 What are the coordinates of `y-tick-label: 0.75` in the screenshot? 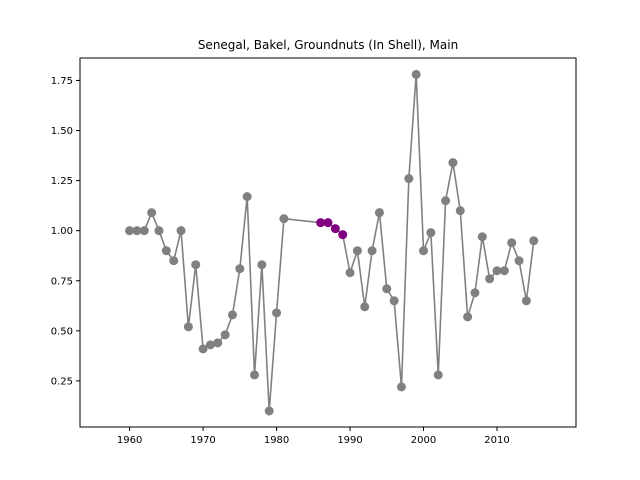 It's located at (62, 281).